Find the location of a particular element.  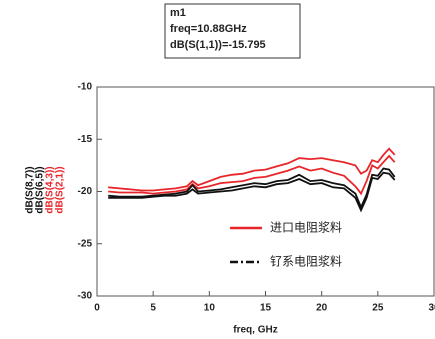

legend-label: 钌系电阻浆料 is located at coordinates (306, 261).